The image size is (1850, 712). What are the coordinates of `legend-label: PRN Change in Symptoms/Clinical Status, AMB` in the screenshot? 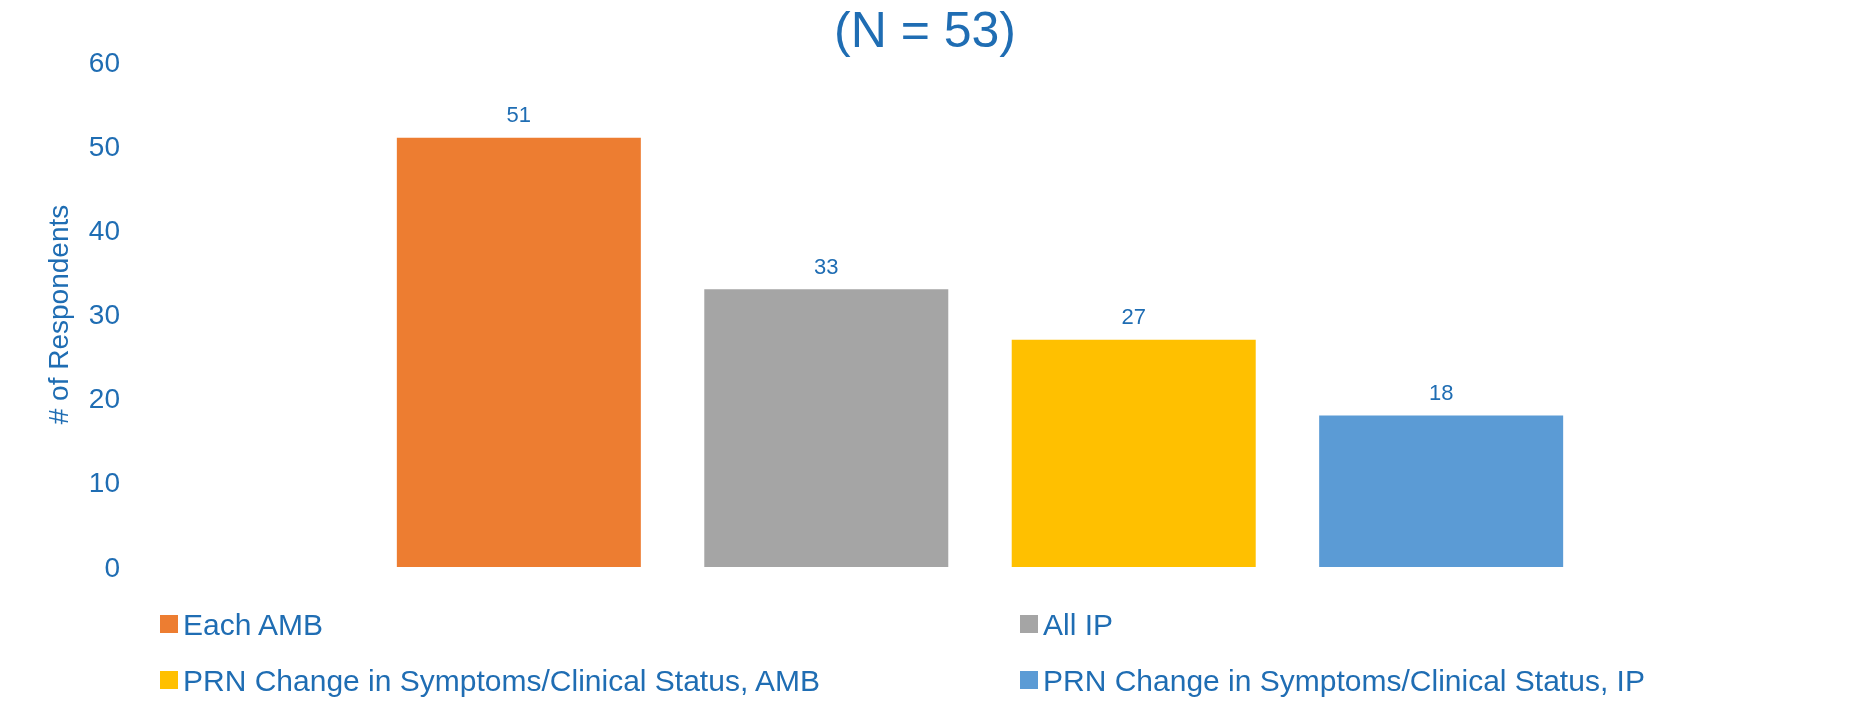 It's located at (501, 680).